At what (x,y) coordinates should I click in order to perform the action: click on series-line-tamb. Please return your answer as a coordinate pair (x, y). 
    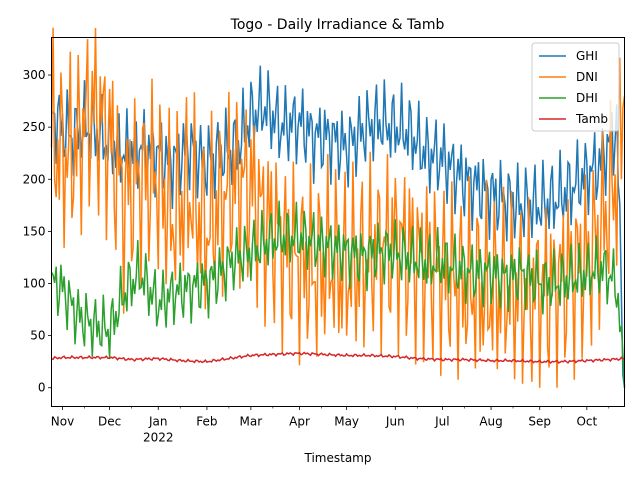
    Looking at the image, I should click on (338, 358).